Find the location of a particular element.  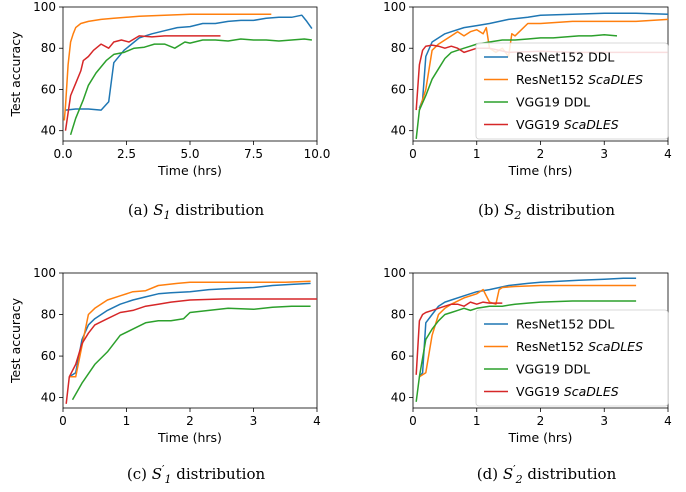

caption-prefix: (b) is located at coordinates (491, 210).